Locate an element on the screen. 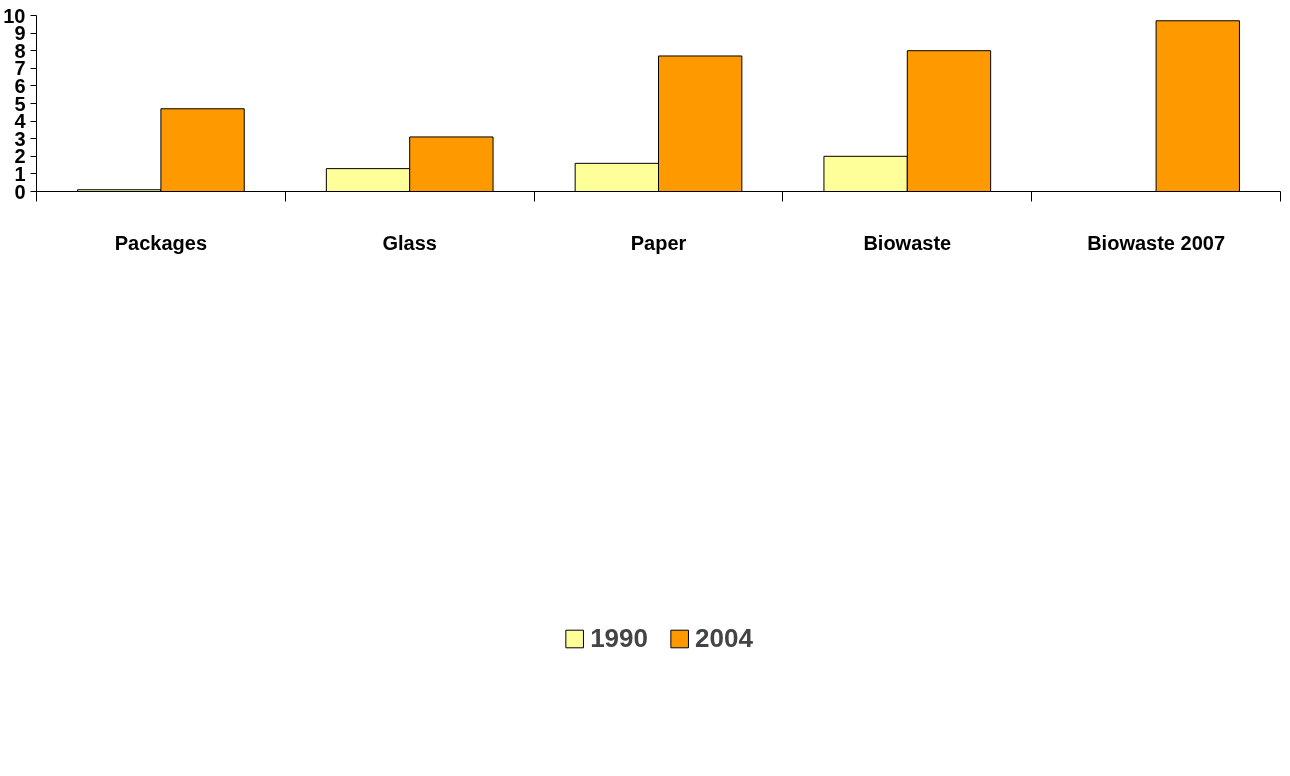 The image size is (1290, 776). x-tick-label: Glass is located at coordinates (409, 242).